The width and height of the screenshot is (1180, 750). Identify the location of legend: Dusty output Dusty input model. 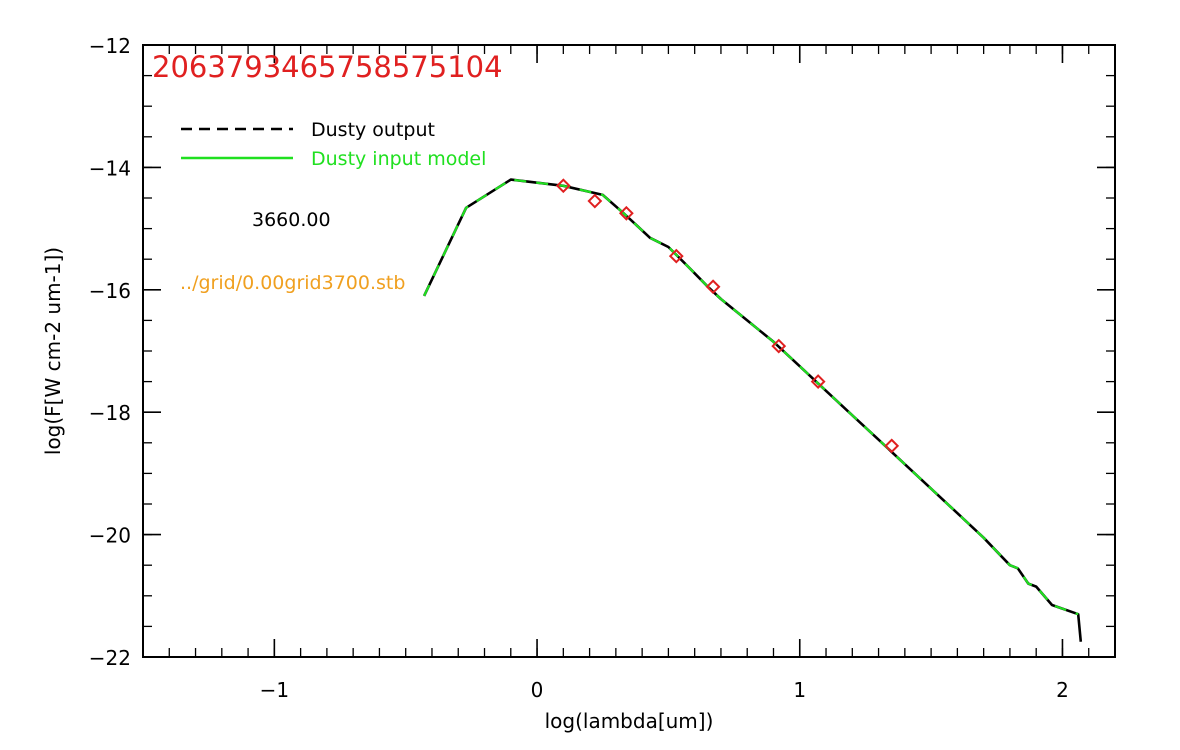
(333, 144).